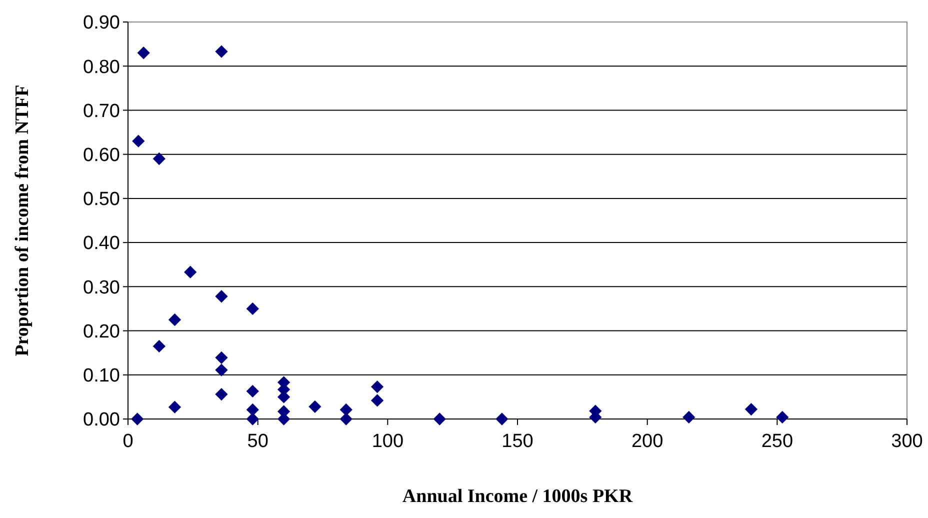  What do you see at coordinates (22, 220) in the screenshot?
I see `y-axis-title: Proportion of income from NTFF` at bounding box center [22, 220].